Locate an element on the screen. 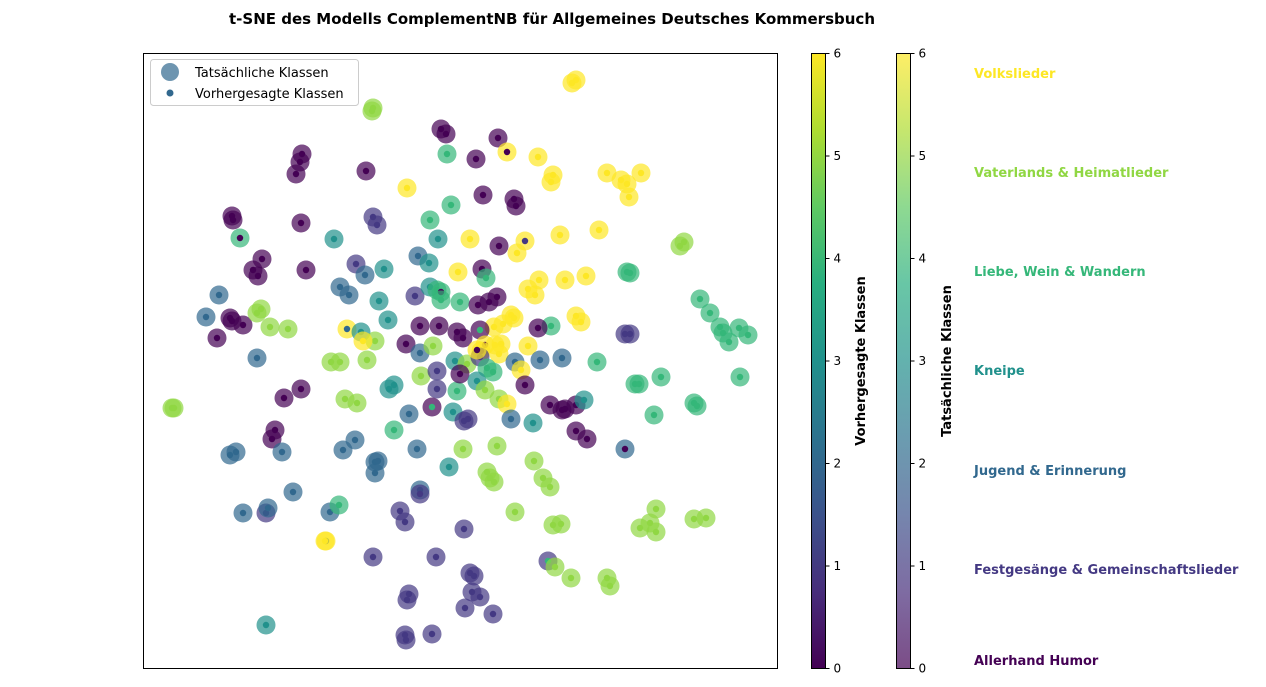 Image resolution: width=1266 pixels, height=687 pixels. colorbar-actual-bar is located at coordinates (903, 361).